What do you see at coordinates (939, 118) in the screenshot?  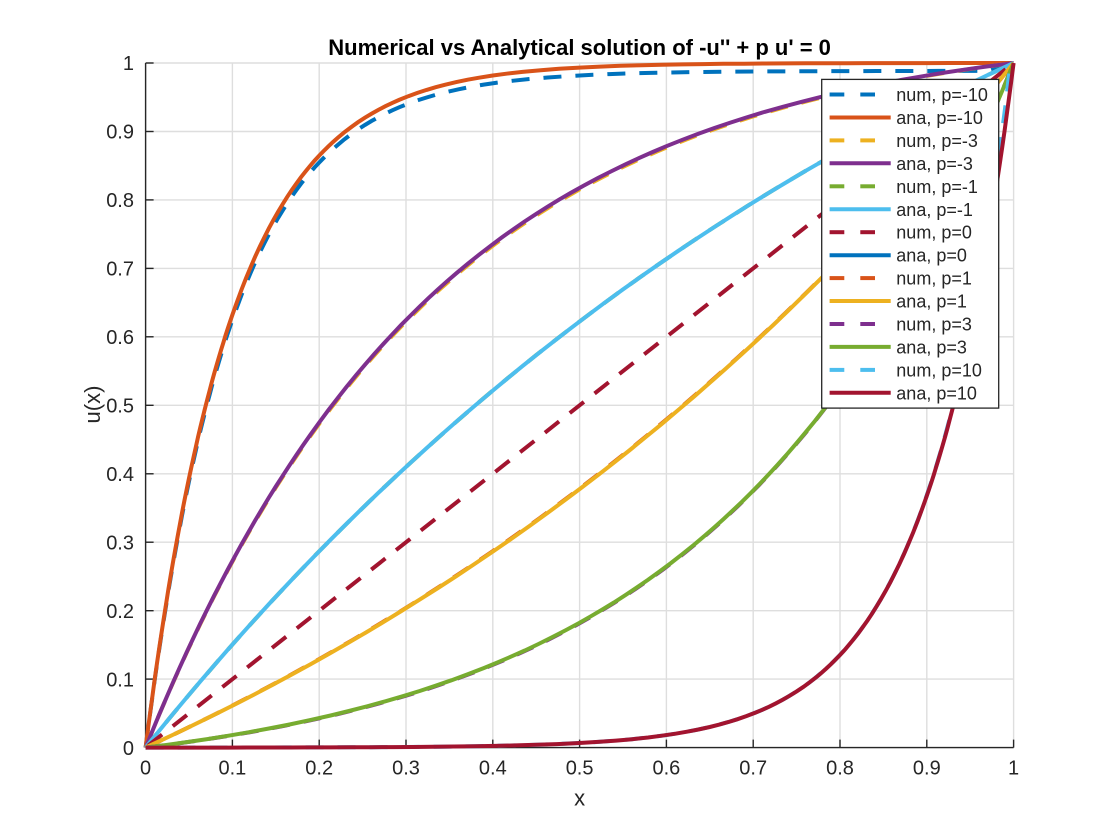 I see `svg-text: ana, p=-10` at bounding box center [939, 118].